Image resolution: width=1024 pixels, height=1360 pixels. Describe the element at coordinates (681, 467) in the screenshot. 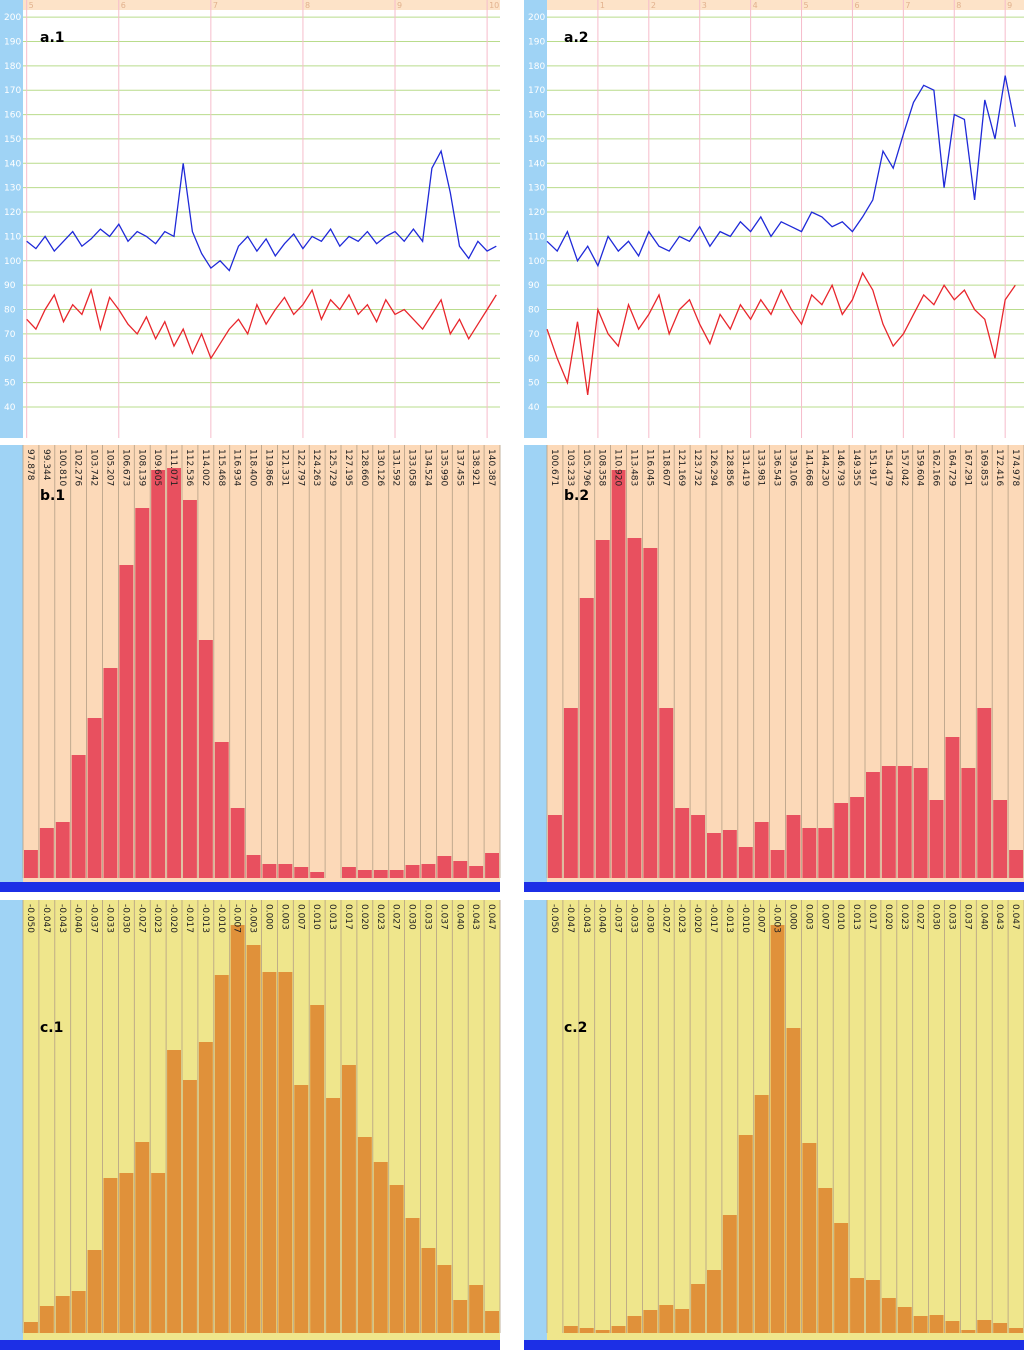

I see `x-tick-label: 121.169` at that location.